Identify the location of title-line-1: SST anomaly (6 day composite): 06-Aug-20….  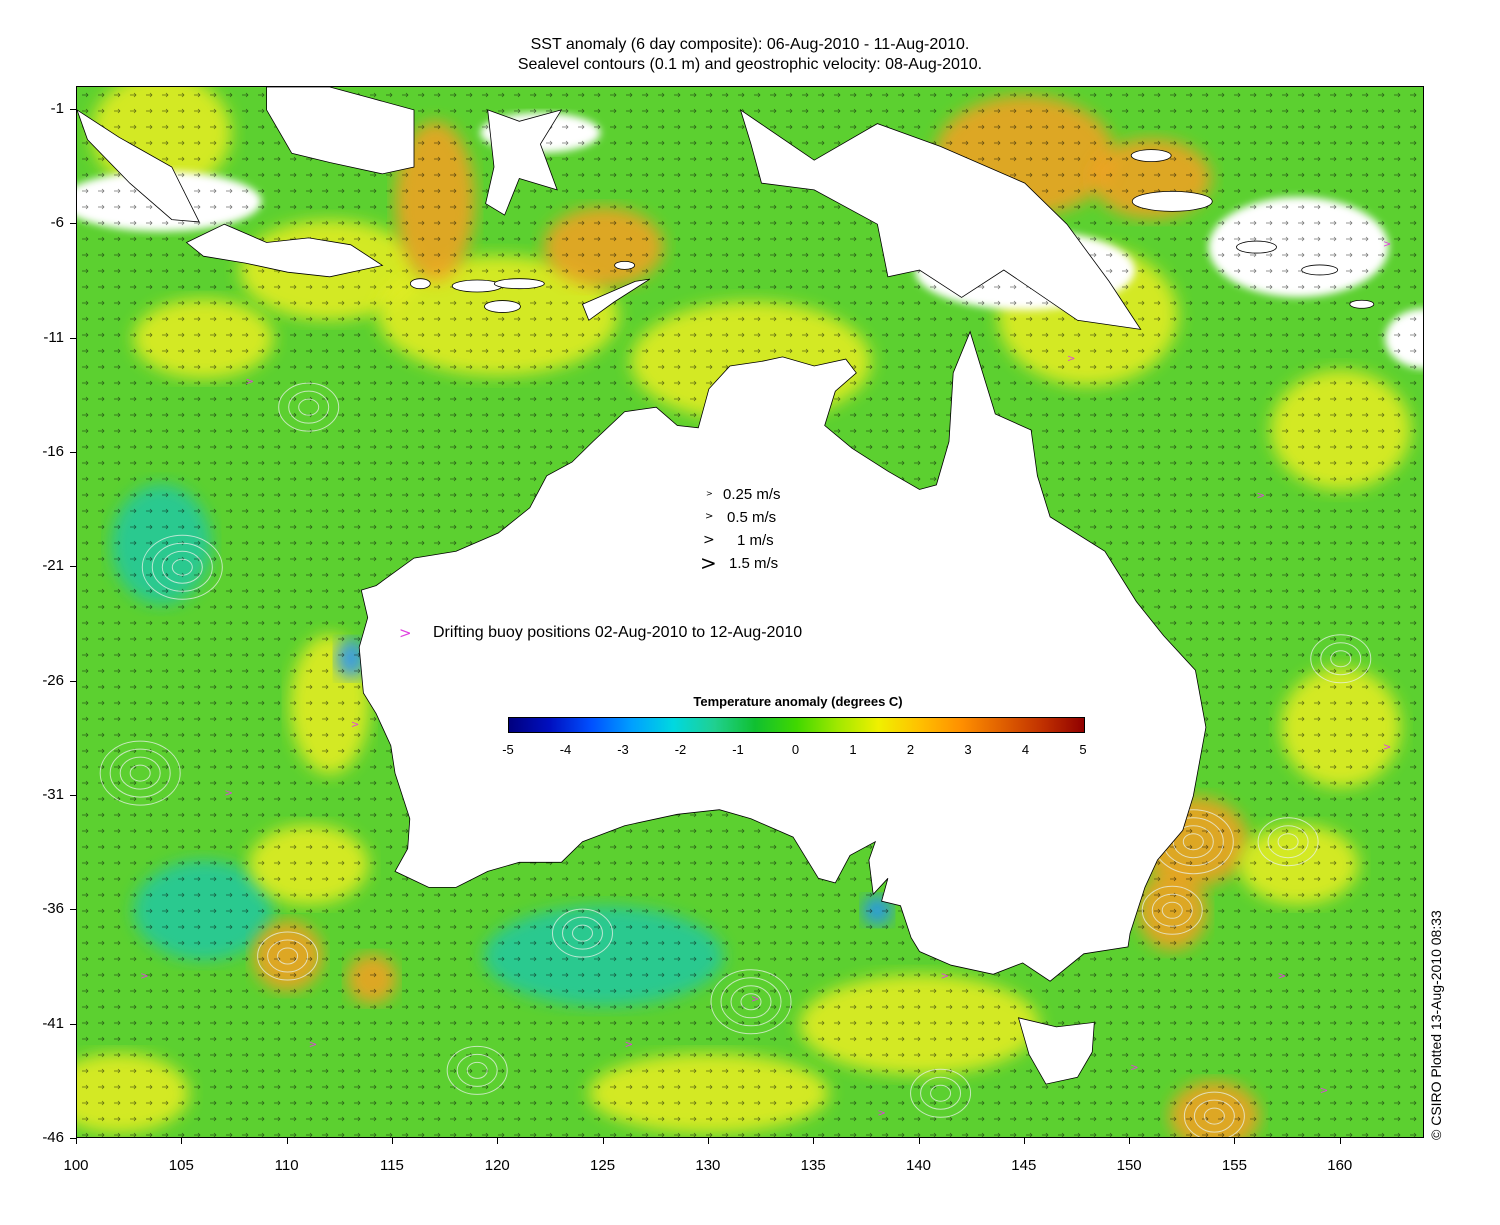
(750, 44).